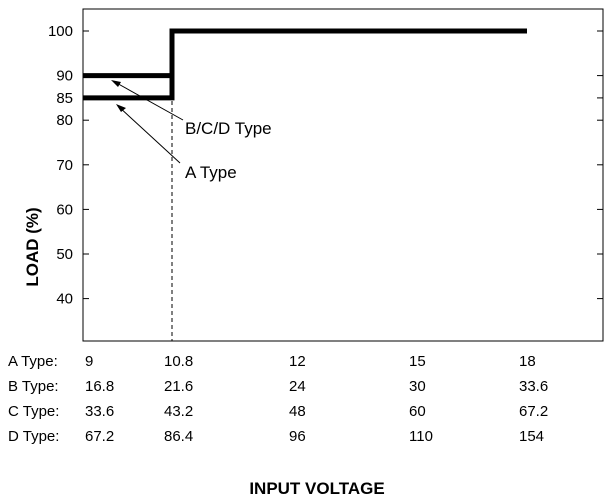  I want to click on y-tick-label: 60, so click(64, 209).